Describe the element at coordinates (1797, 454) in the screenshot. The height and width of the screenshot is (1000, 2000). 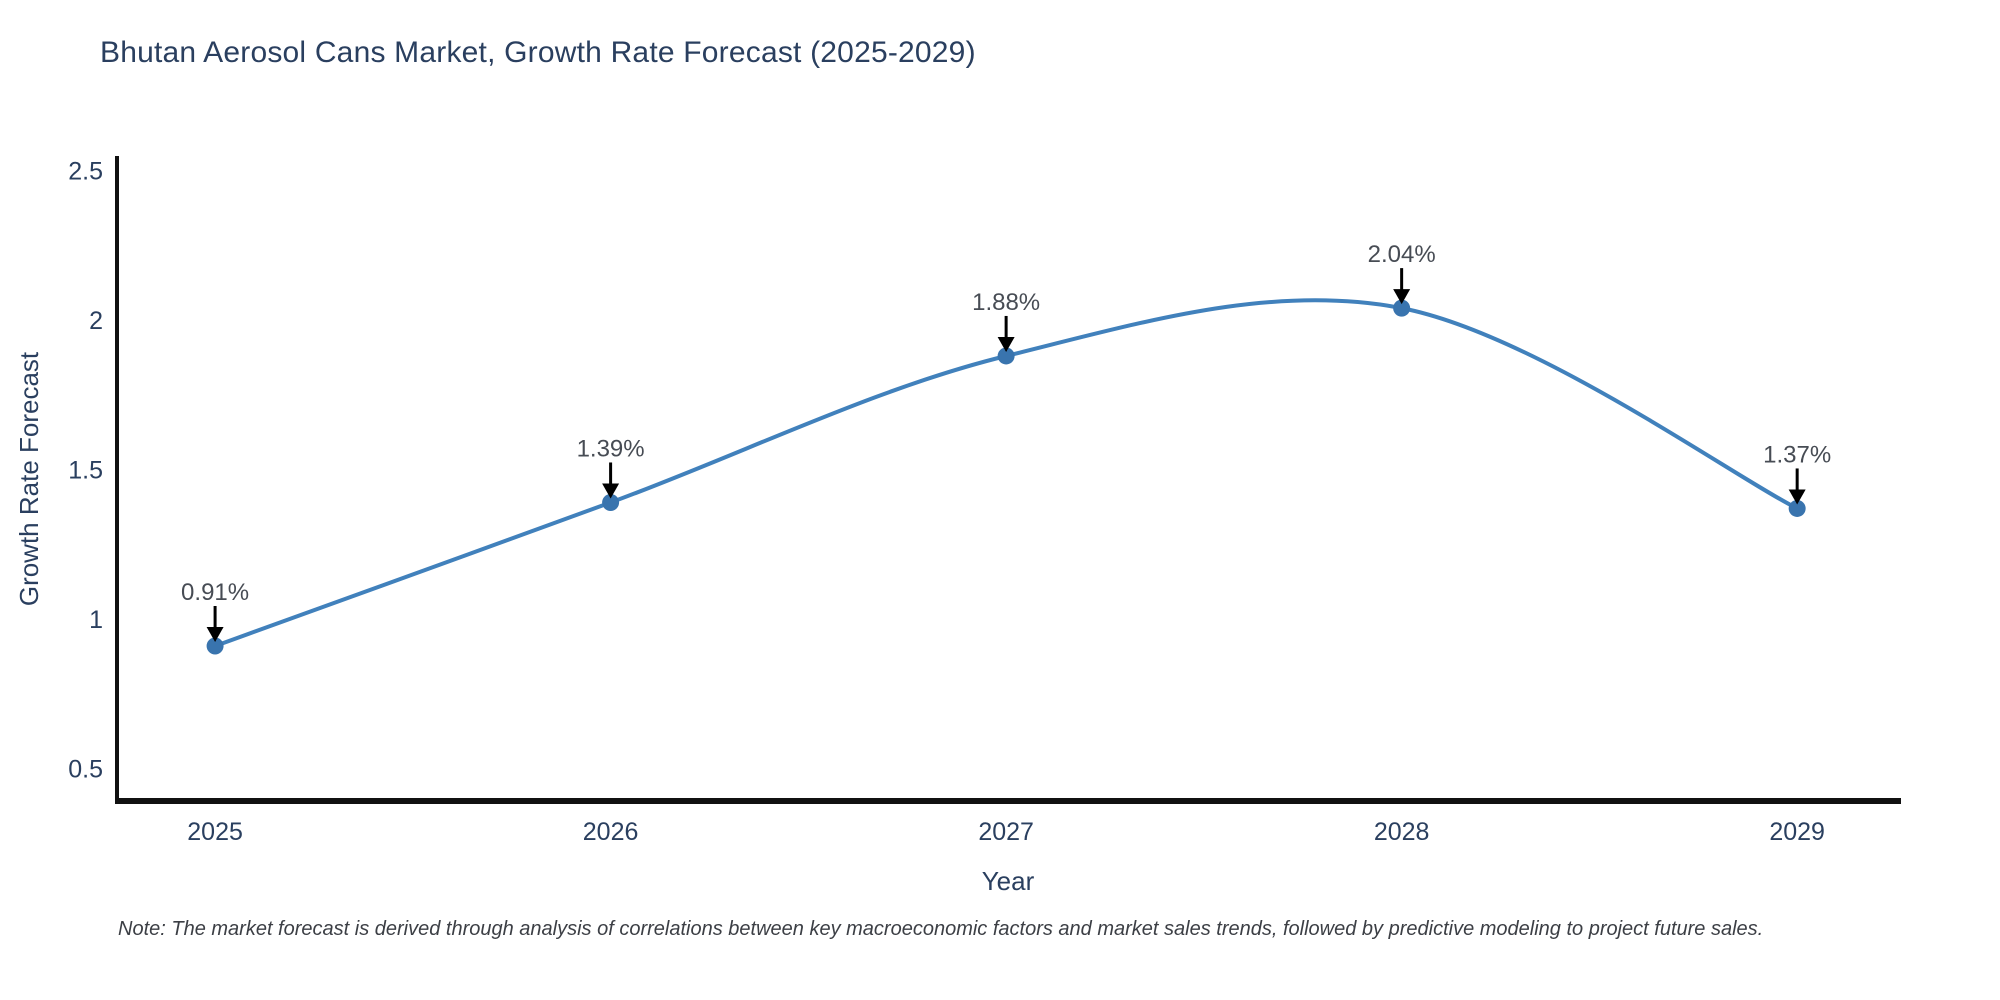
I see `data-point-label: 1.37%` at that location.